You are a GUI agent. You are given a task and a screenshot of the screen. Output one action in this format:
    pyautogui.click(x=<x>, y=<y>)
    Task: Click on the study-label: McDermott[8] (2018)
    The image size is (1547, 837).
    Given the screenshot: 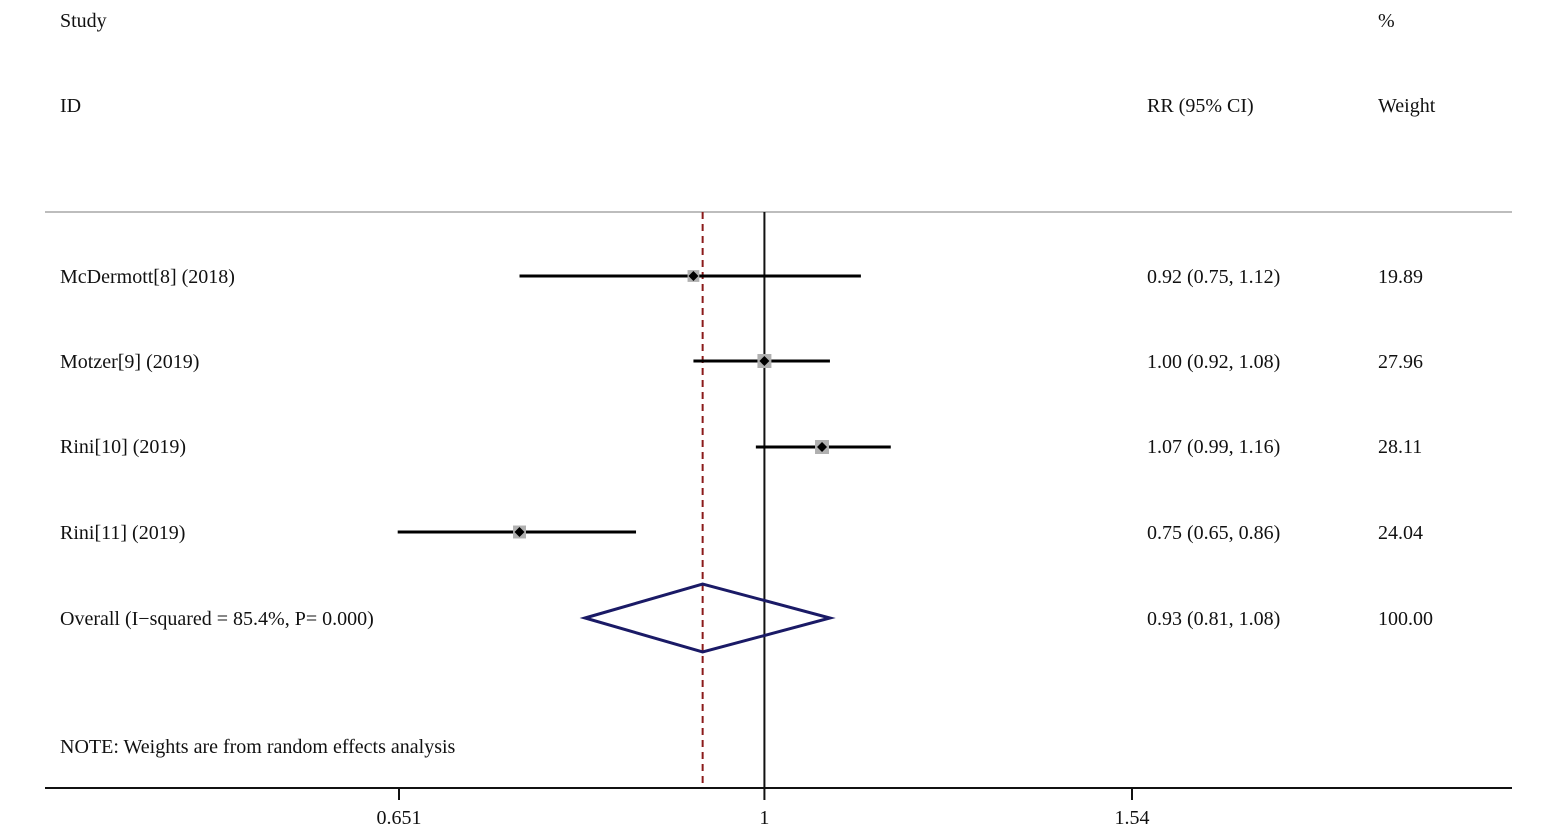 What is the action you would take?
    pyautogui.click(x=147, y=277)
    